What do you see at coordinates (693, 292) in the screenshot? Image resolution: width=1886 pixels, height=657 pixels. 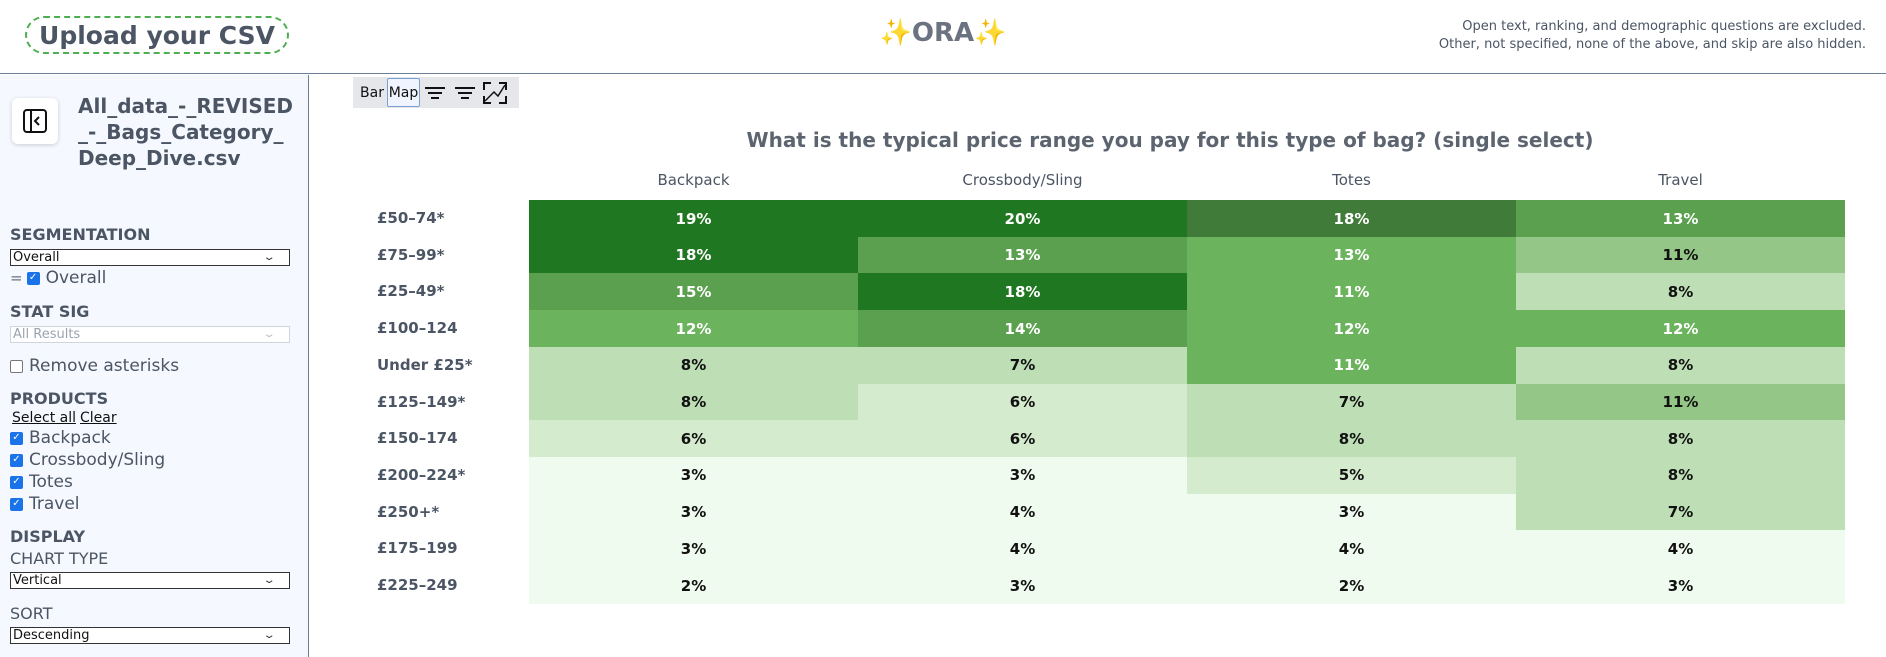 I see `heatmap-cell: 15%` at bounding box center [693, 292].